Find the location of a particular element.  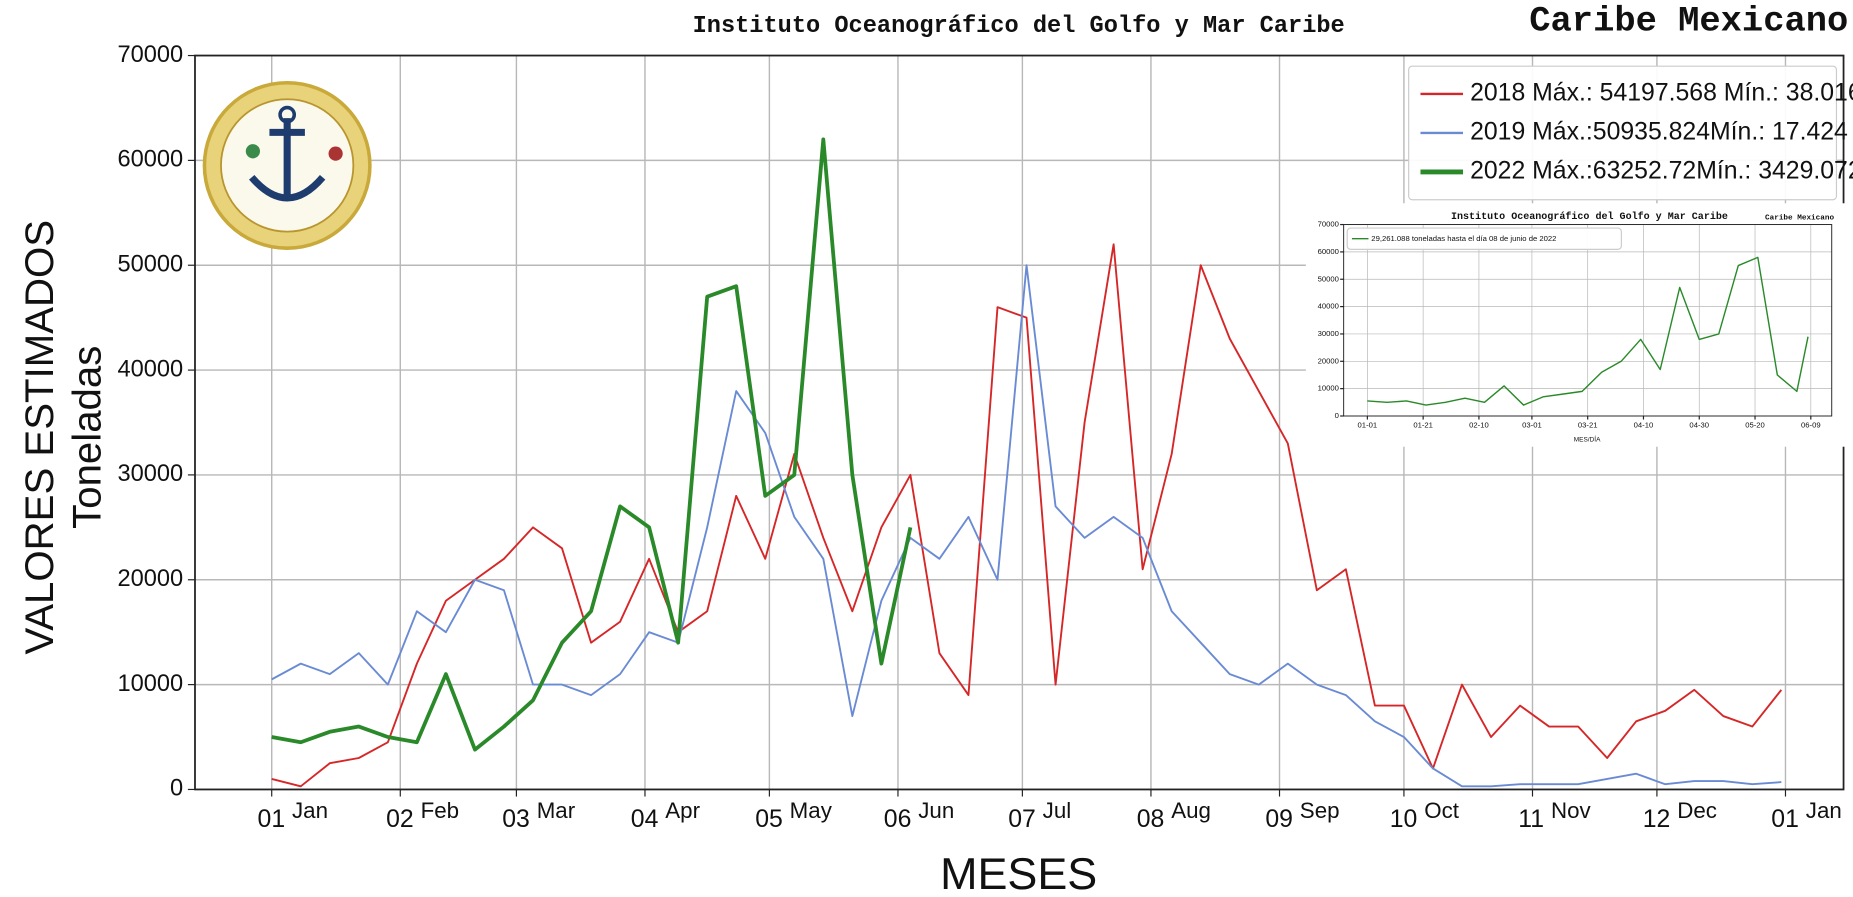

x-tick-label: 04-10 is located at coordinates (1644, 424).